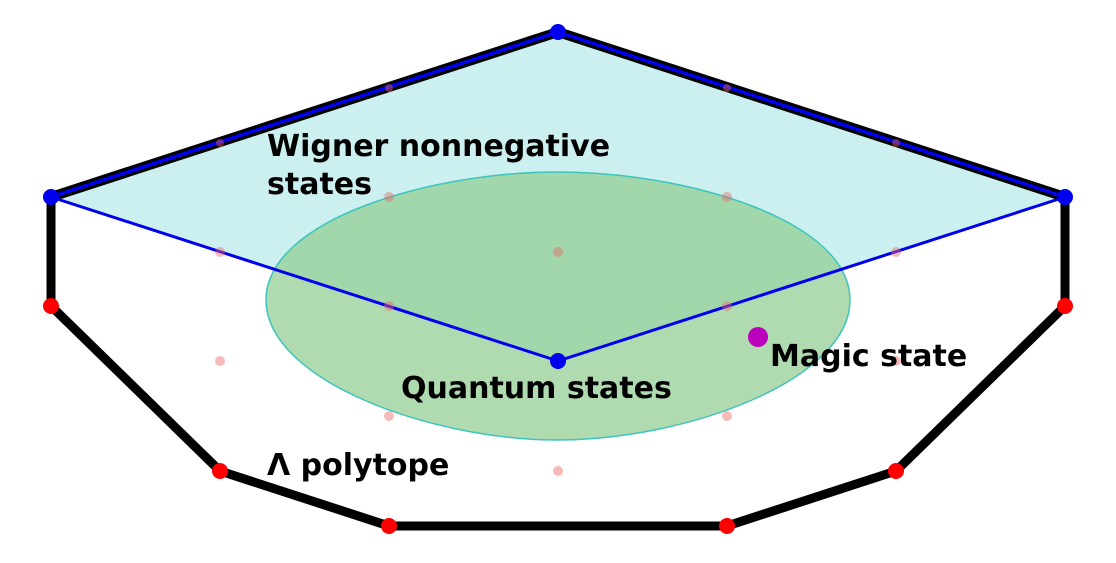  Describe the element at coordinates (319, 184) in the screenshot. I see `wigner-label-line2: states` at that location.